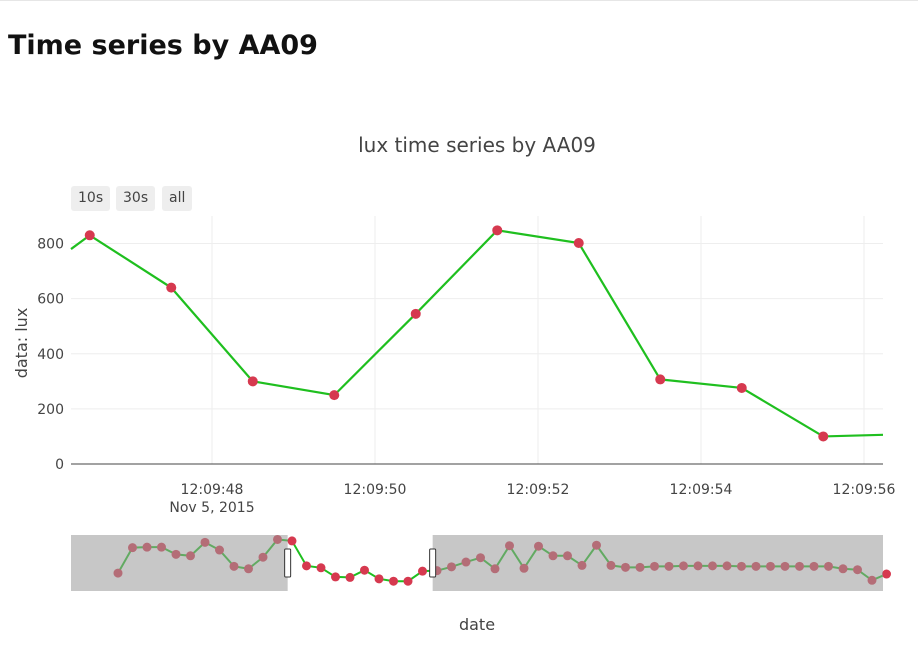 Image resolution: width=918 pixels, height=647 pixels. Describe the element at coordinates (50, 245) in the screenshot. I see `y-tick-label: 800` at that location.